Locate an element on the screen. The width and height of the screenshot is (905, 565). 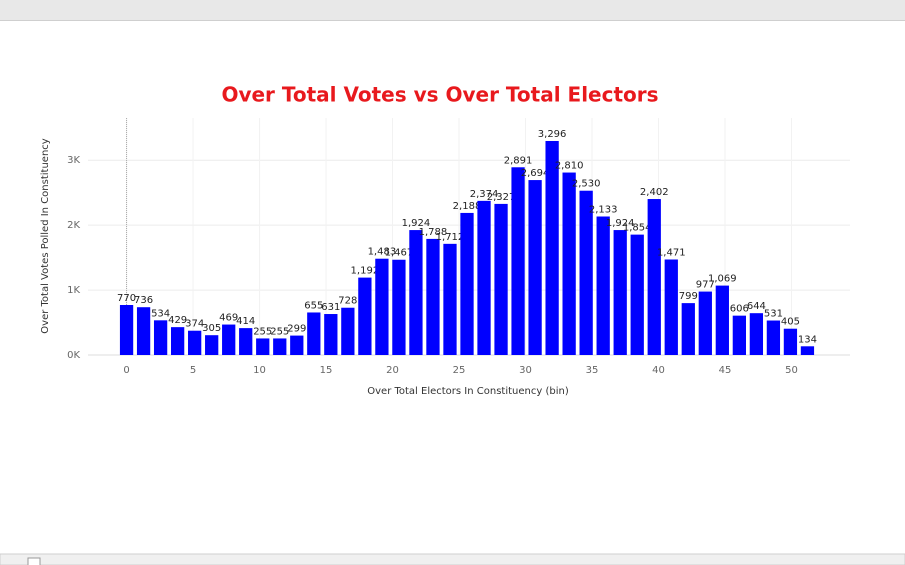
data-label: 3,296 is located at coordinates (552, 134).